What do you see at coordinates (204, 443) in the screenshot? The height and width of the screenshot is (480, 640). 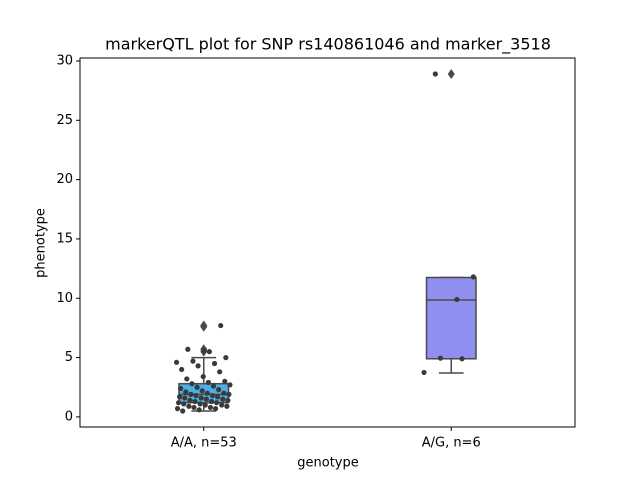 I see `x-tick-label: A/A, n=53` at bounding box center [204, 443].